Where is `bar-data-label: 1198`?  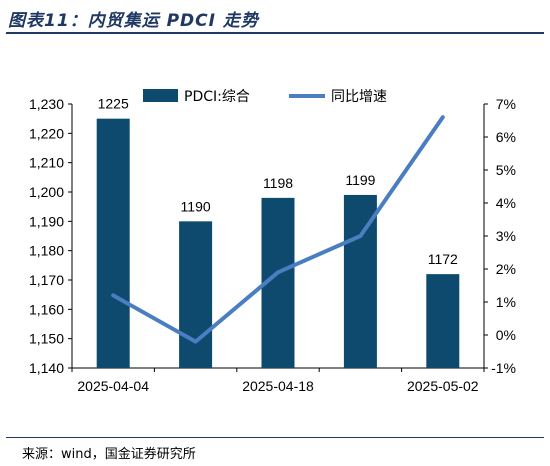
bar-data-label: 1198 is located at coordinates (278, 183).